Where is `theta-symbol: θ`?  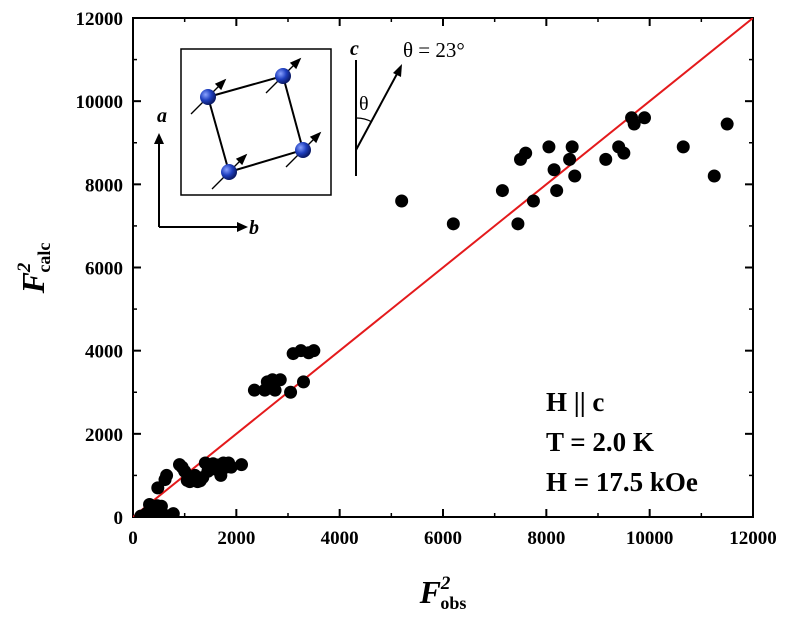
theta-symbol: θ is located at coordinates (364, 104).